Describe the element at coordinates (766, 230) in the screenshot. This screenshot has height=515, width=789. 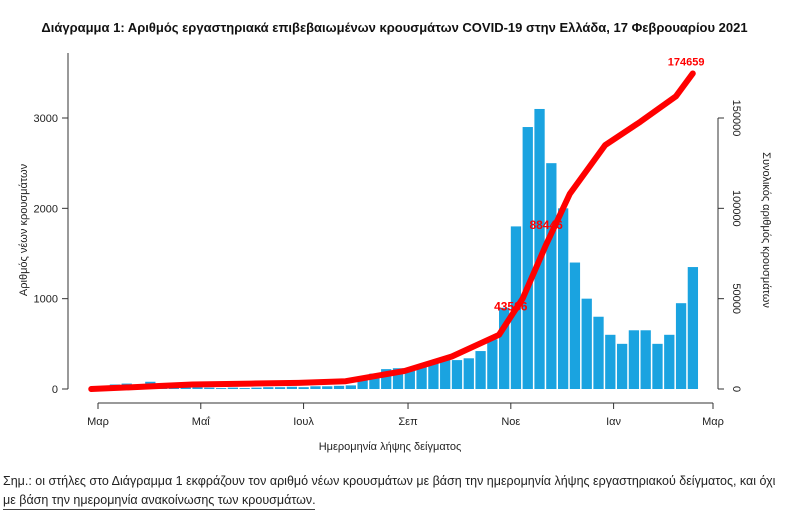
I see `y2-axis-label: Συνολικός αριθμός κρουσμάτων` at that location.